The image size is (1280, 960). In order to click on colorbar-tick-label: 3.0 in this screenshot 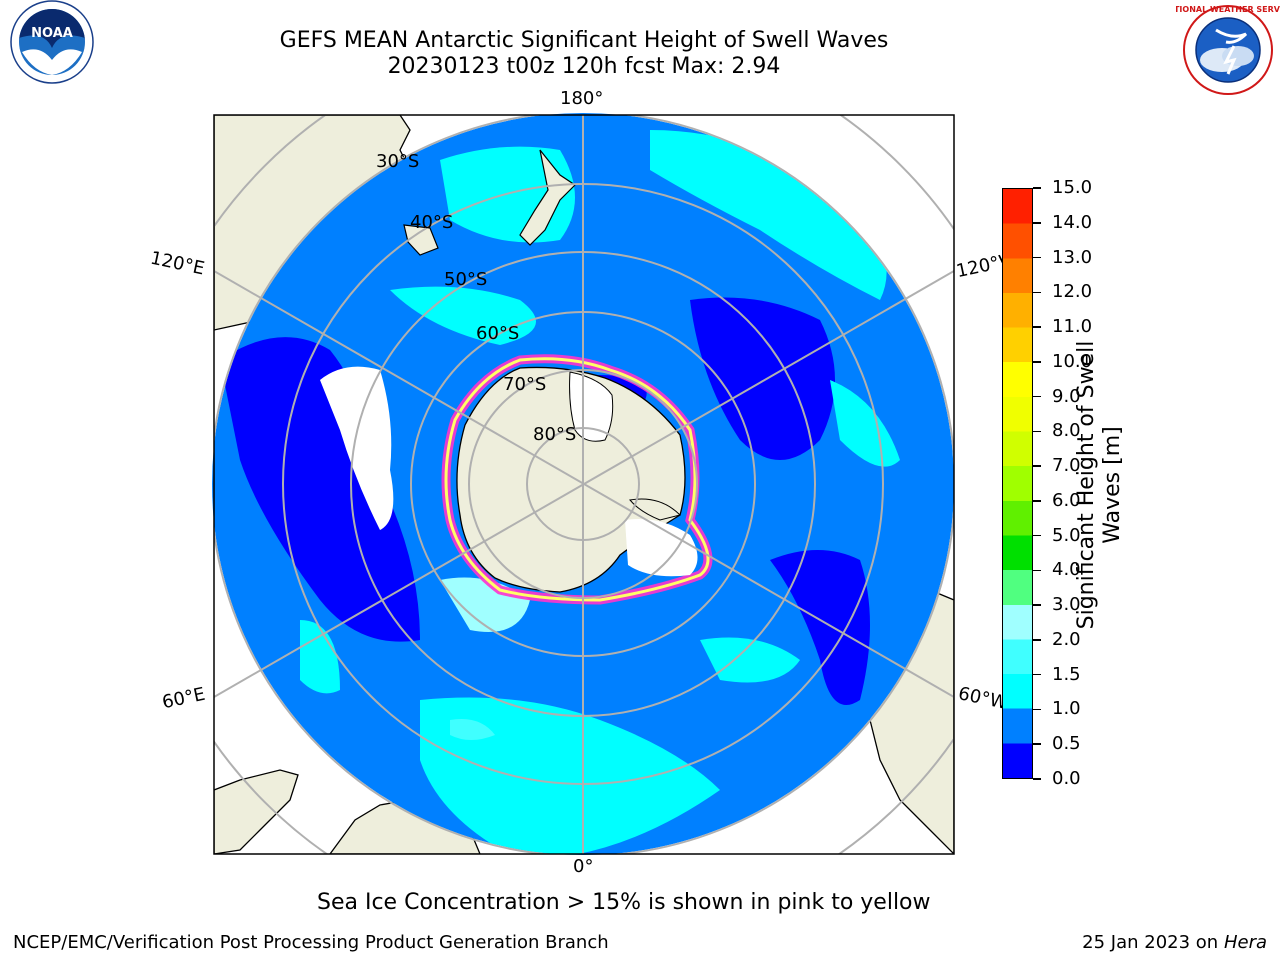, I will do `click(1066, 605)`.